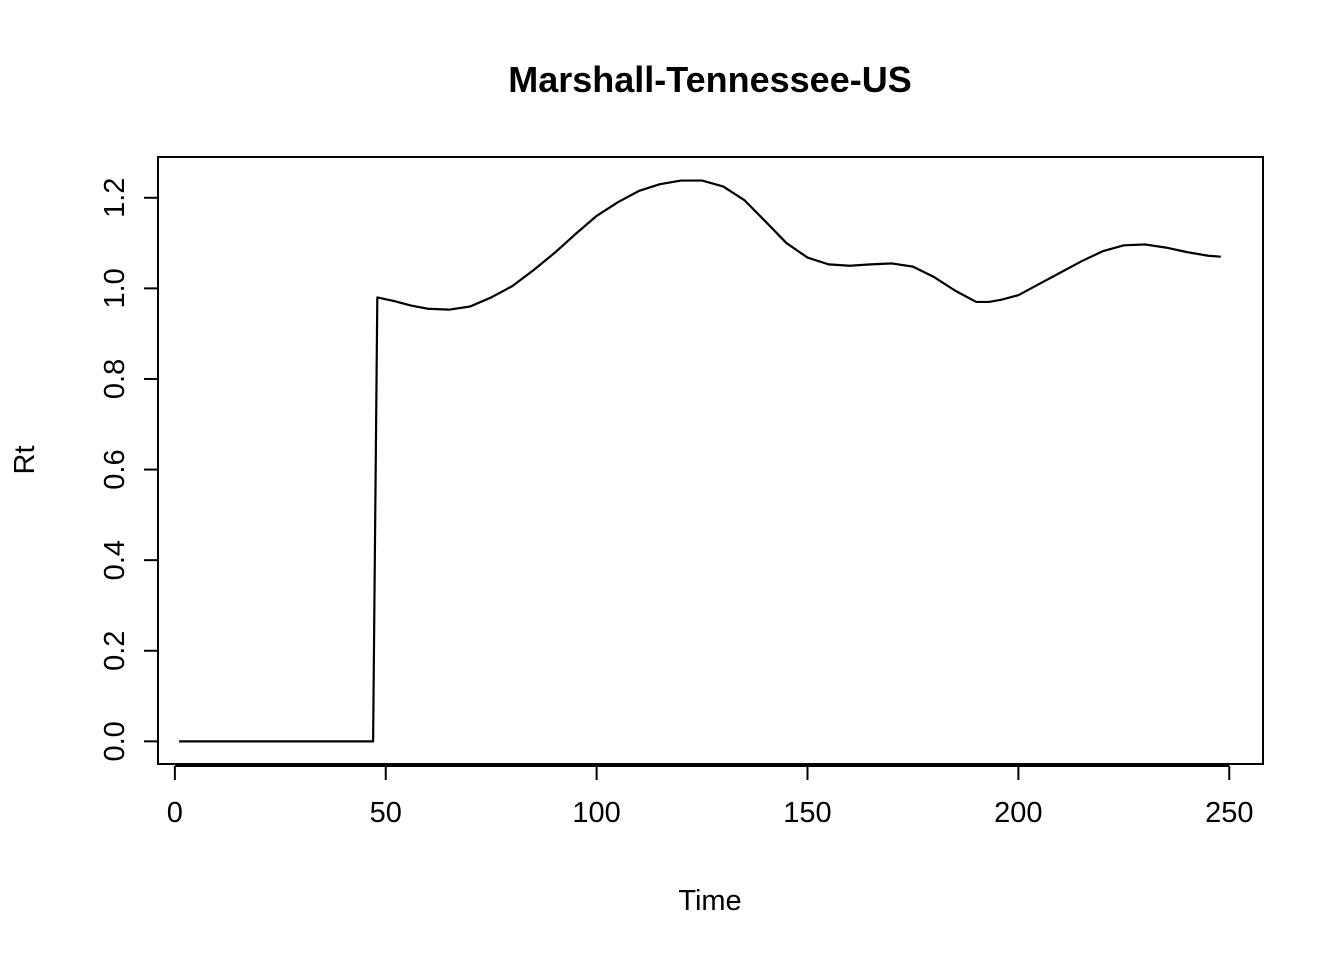  I want to click on chart-title: Marshall-Tennessee-US, so click(709, 79).